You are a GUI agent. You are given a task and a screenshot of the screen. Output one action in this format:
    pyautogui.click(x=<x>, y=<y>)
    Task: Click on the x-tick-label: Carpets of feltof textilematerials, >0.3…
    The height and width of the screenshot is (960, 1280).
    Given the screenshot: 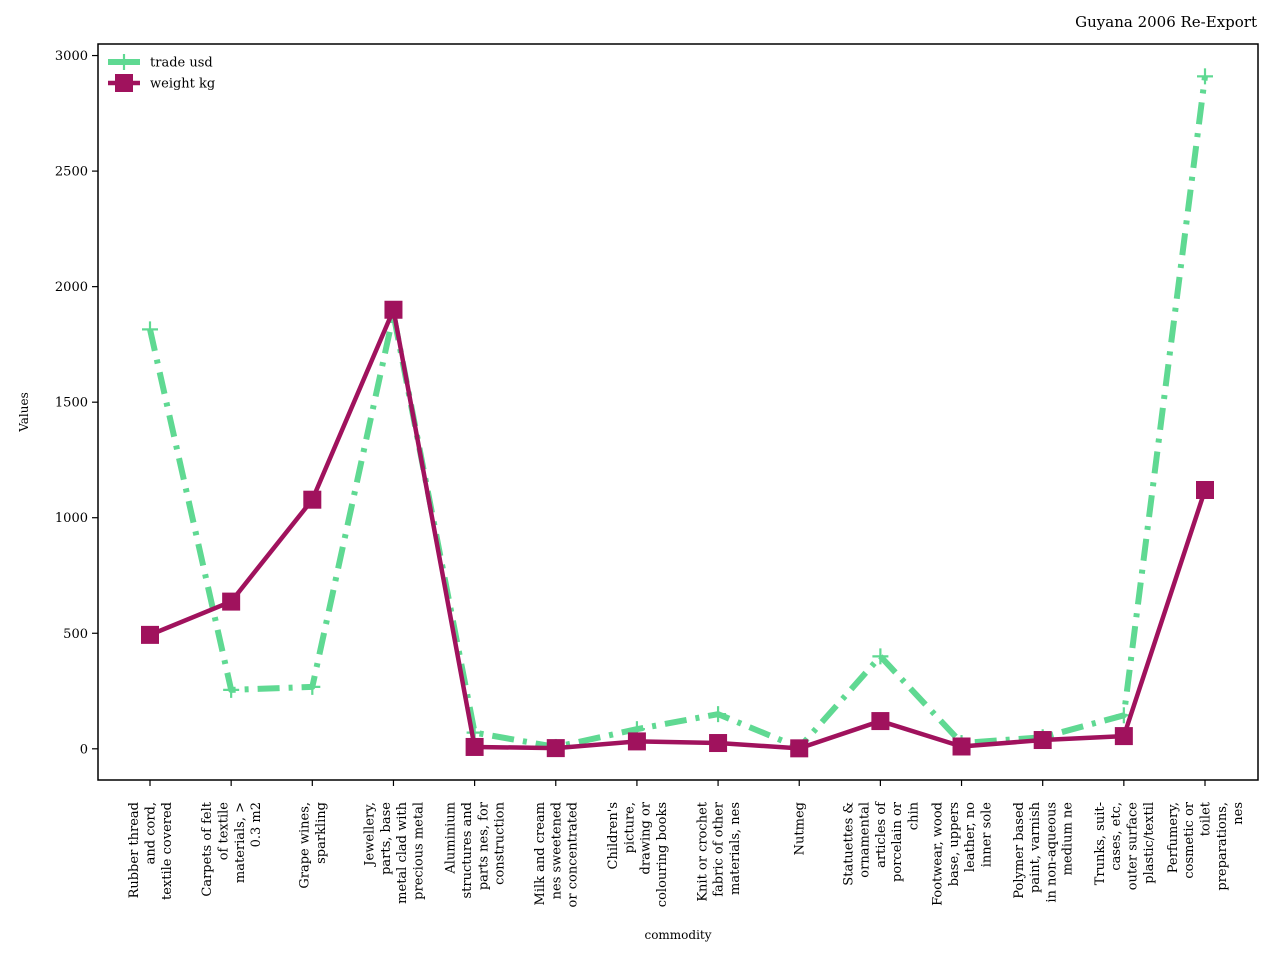 What is the action you would take?
    pyautogui.click(x=232, y=848)
    